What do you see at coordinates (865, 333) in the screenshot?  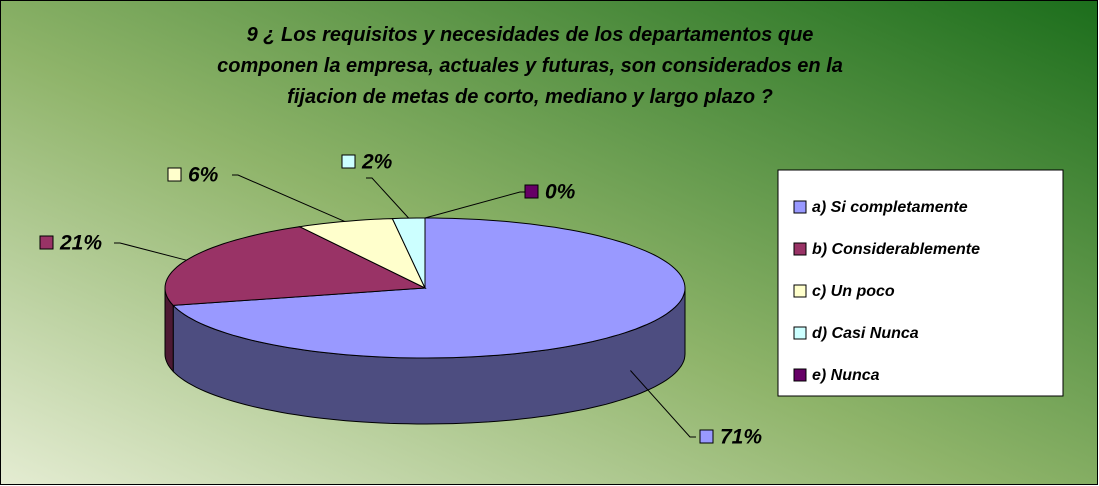 I see `legend-label: d) Casi Nunca` at bounding box center [865, 333].